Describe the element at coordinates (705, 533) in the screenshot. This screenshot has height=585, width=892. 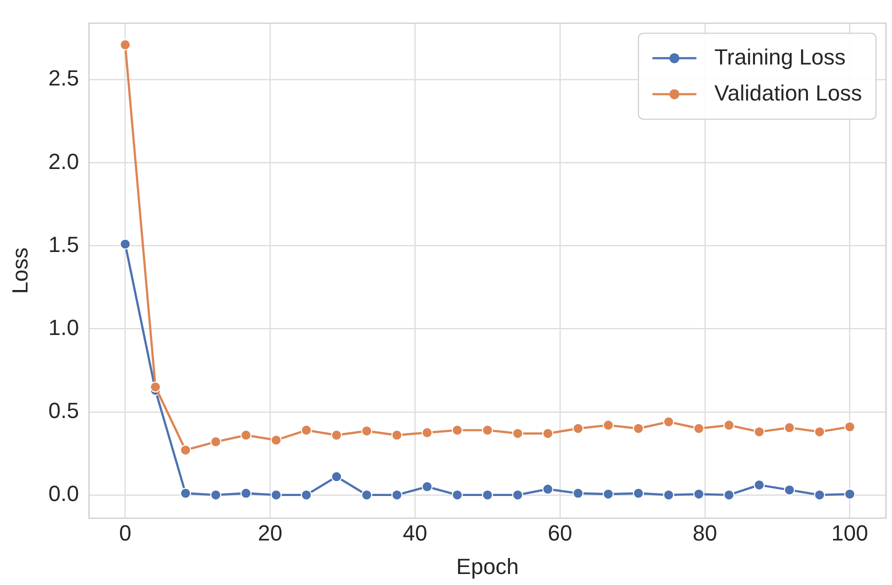
I see `x-tick-label: 80` at that location.